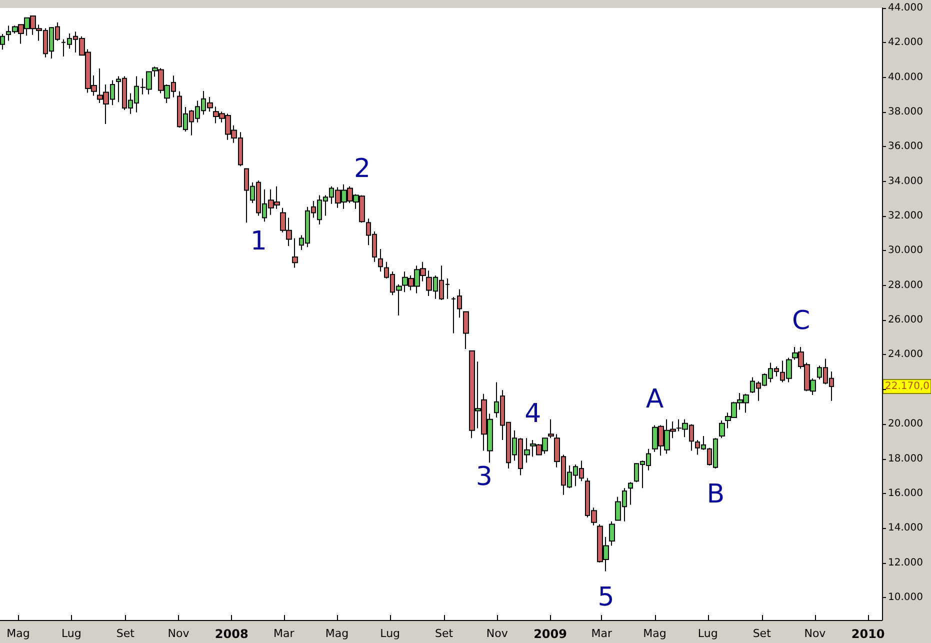 Image resolution: width=931 pixels, height=643 pixels. I want to click on annotation: A, so click(655, 399).